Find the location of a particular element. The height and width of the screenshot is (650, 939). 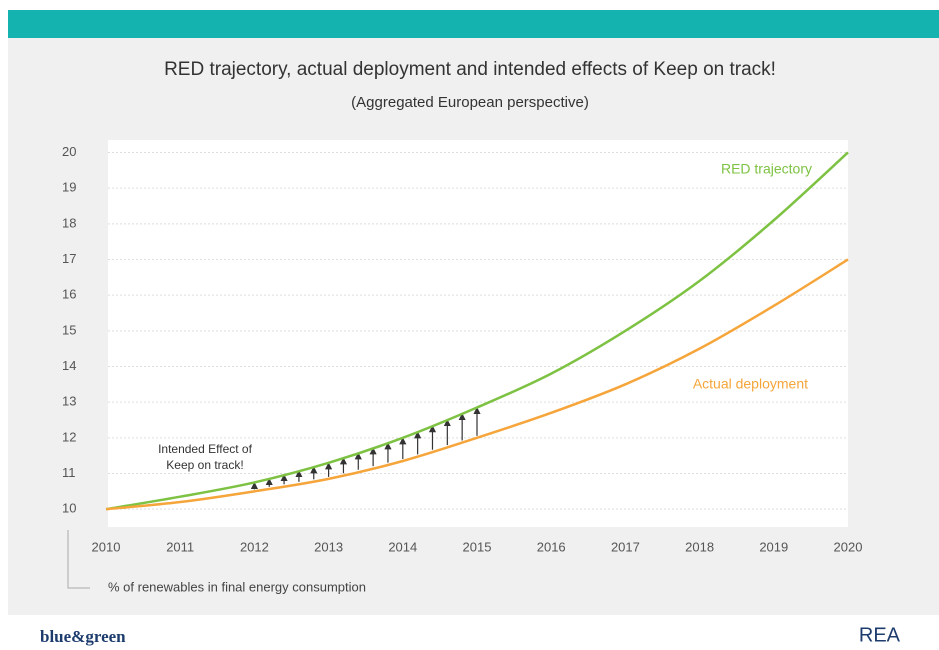

y-tick-label: 14 is located at coordinates (69, 365).